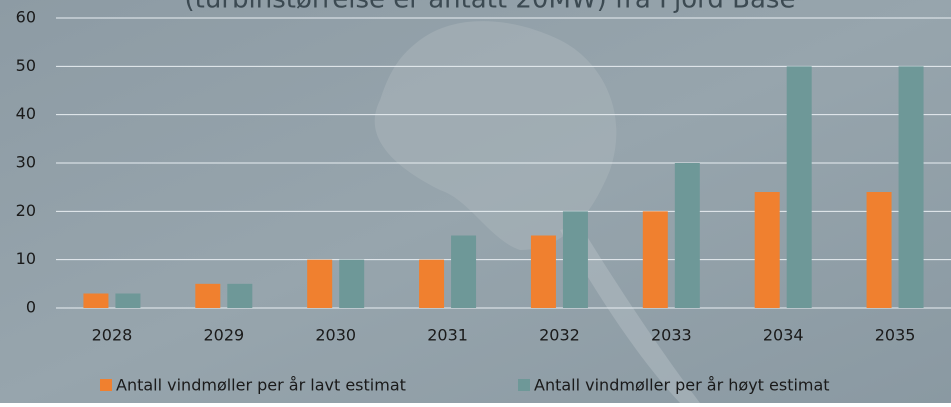  What do you see at coordinates (26, 162) in the screenshot?
I see `y-tick-label: 30` at bounding box center [26, 162].